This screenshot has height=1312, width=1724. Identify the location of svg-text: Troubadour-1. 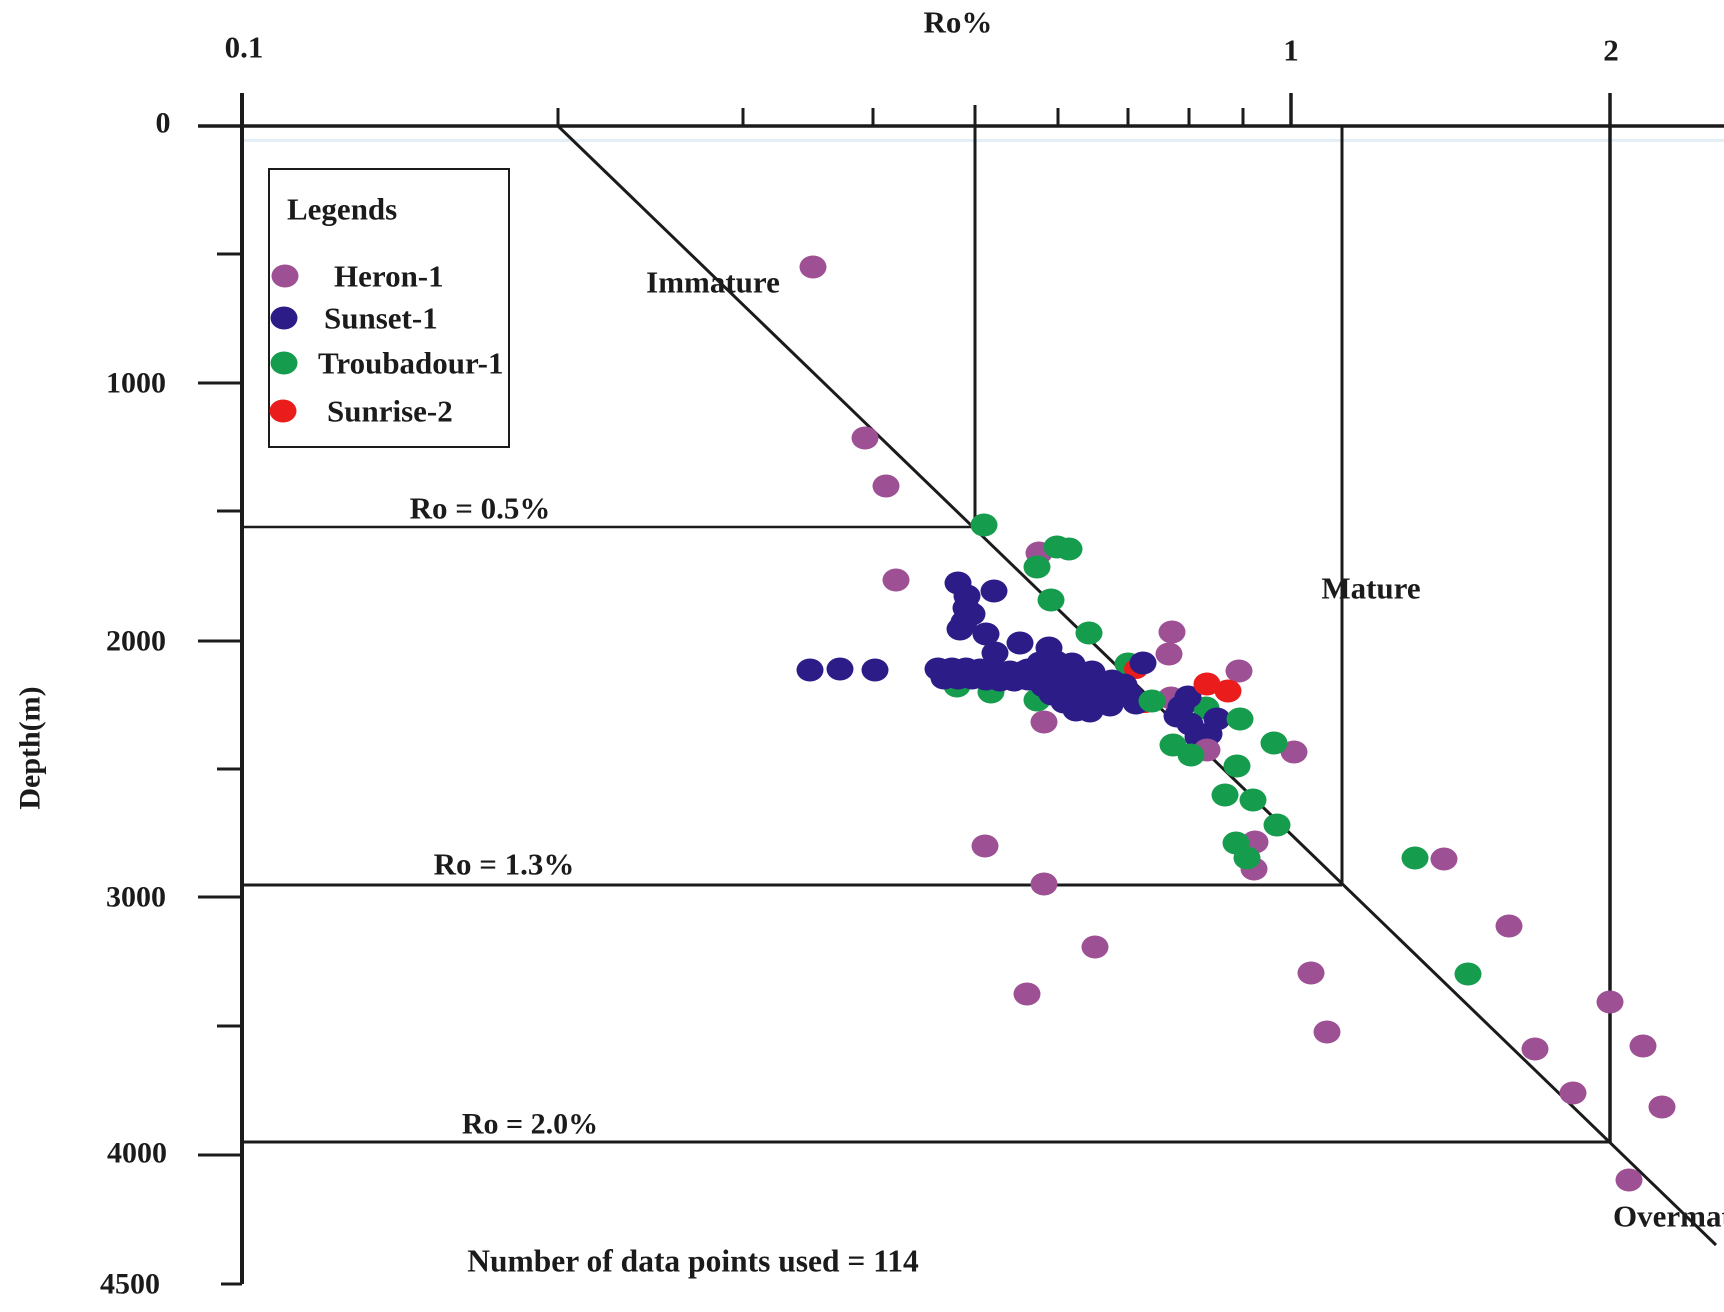
(410, 363).